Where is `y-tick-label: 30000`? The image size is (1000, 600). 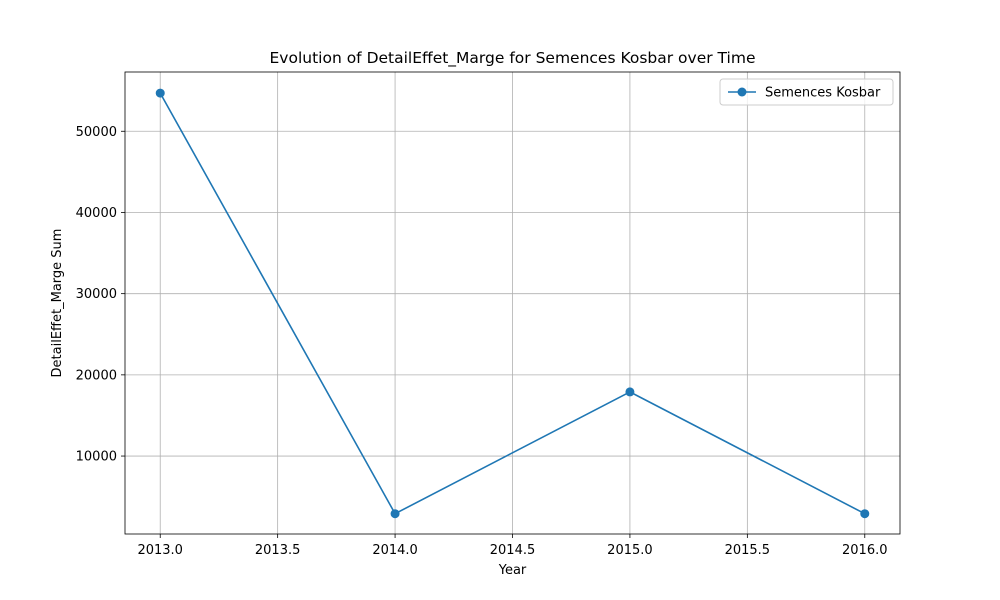
y-tick-label: 30000 is located at coordinates (96, 294).